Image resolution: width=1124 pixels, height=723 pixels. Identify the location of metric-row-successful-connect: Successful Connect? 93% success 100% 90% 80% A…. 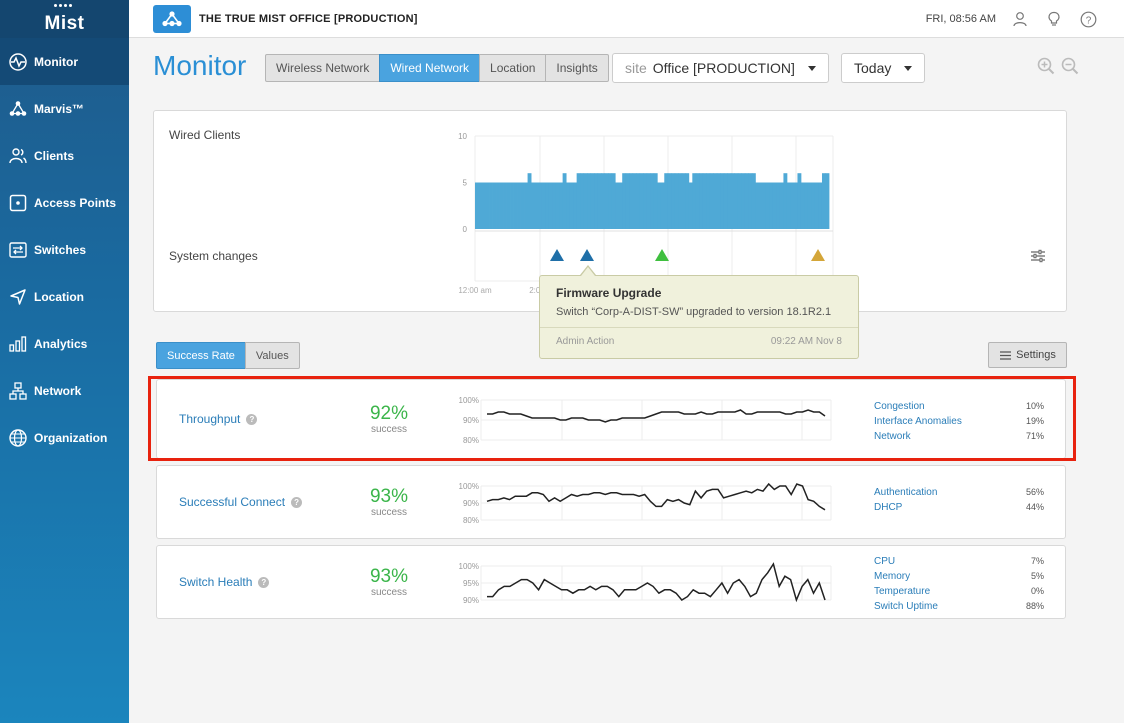
(611, 502).